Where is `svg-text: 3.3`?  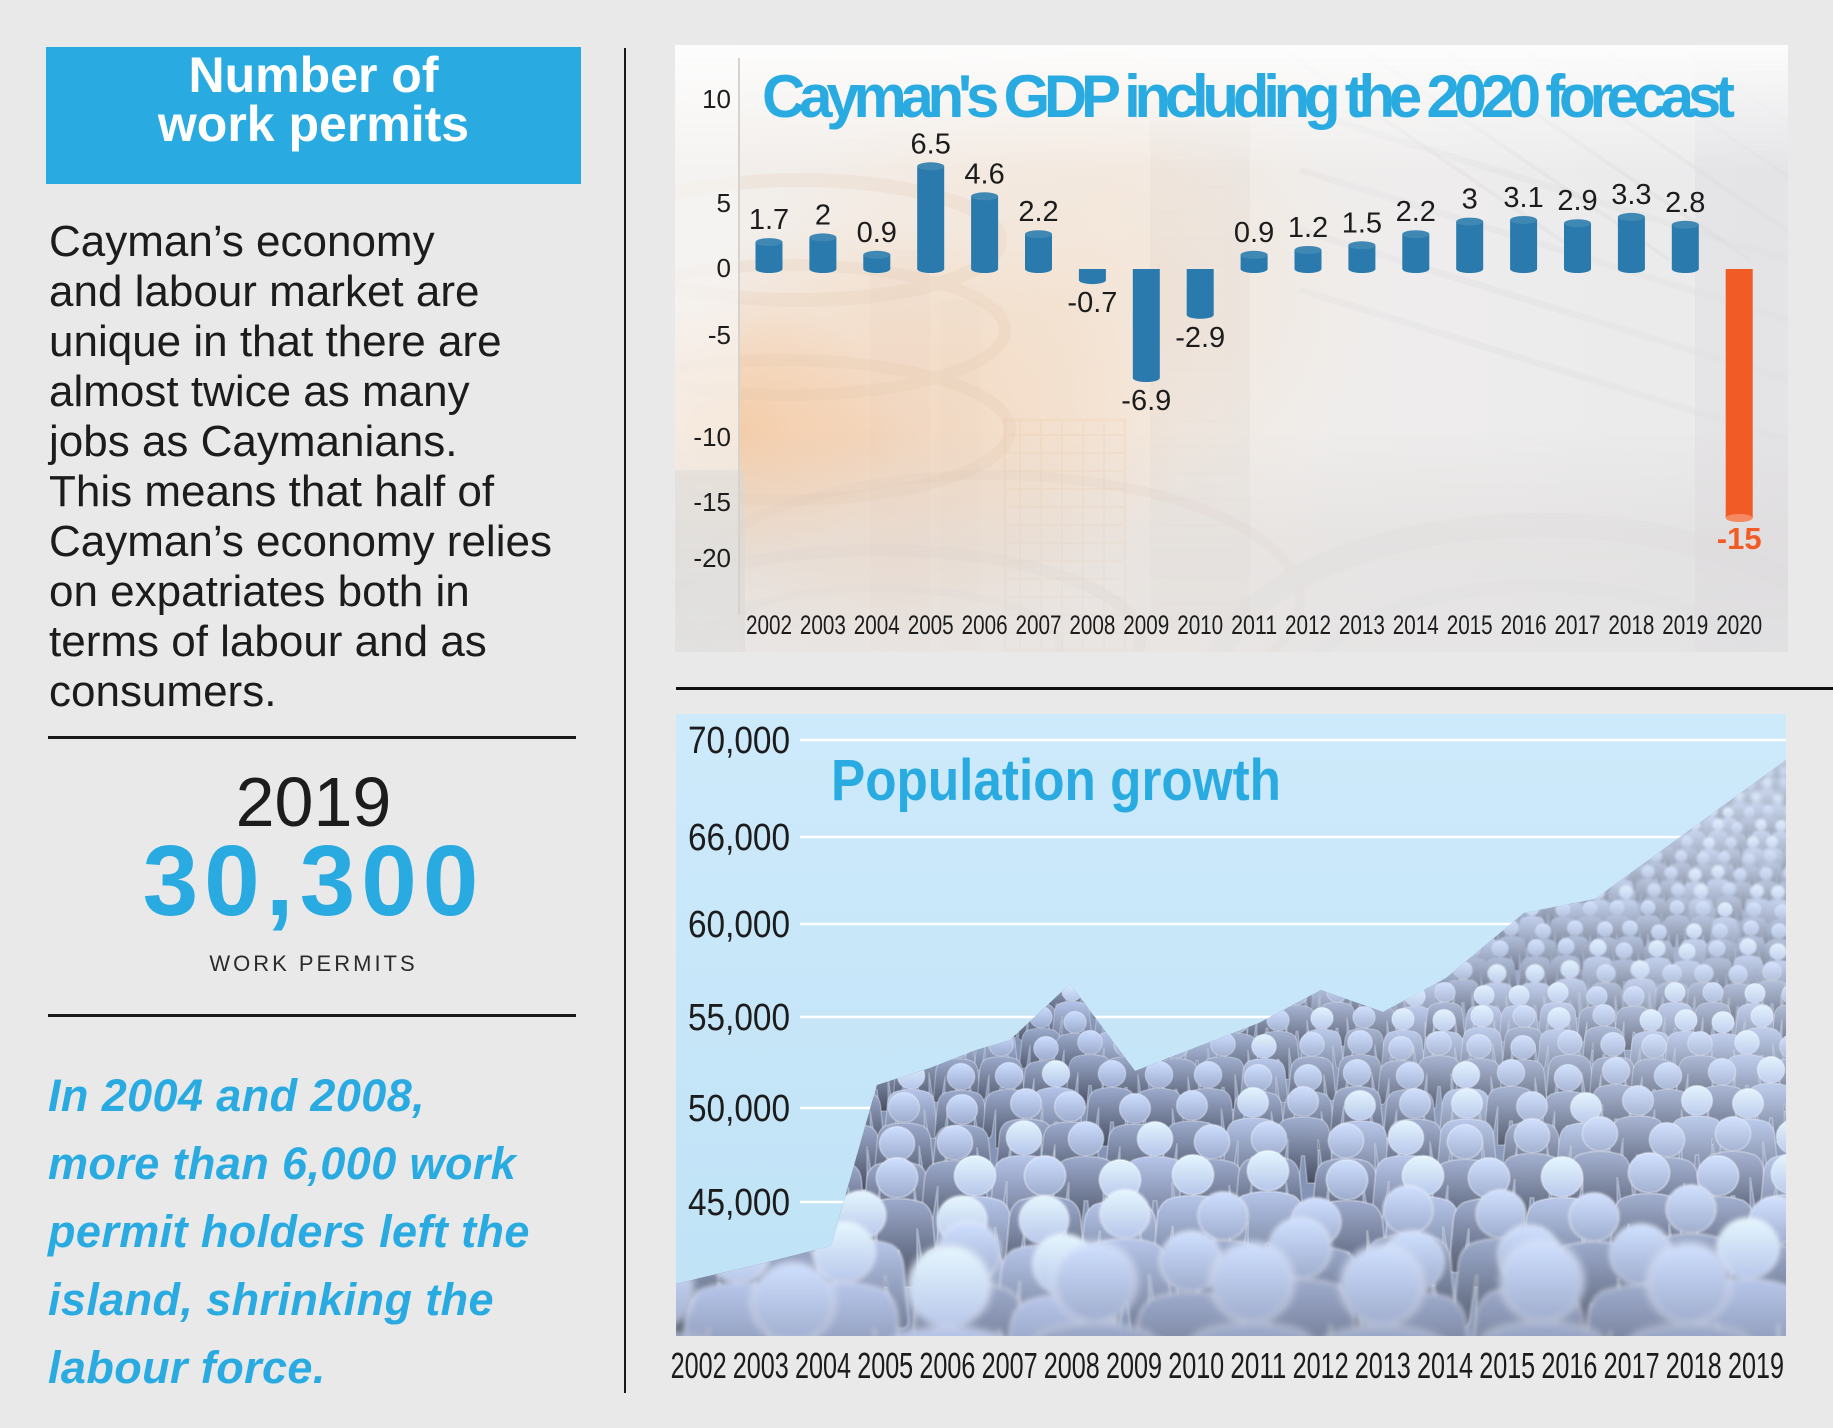 svg-text: 3.3 is located at coordinates (1631, 195).